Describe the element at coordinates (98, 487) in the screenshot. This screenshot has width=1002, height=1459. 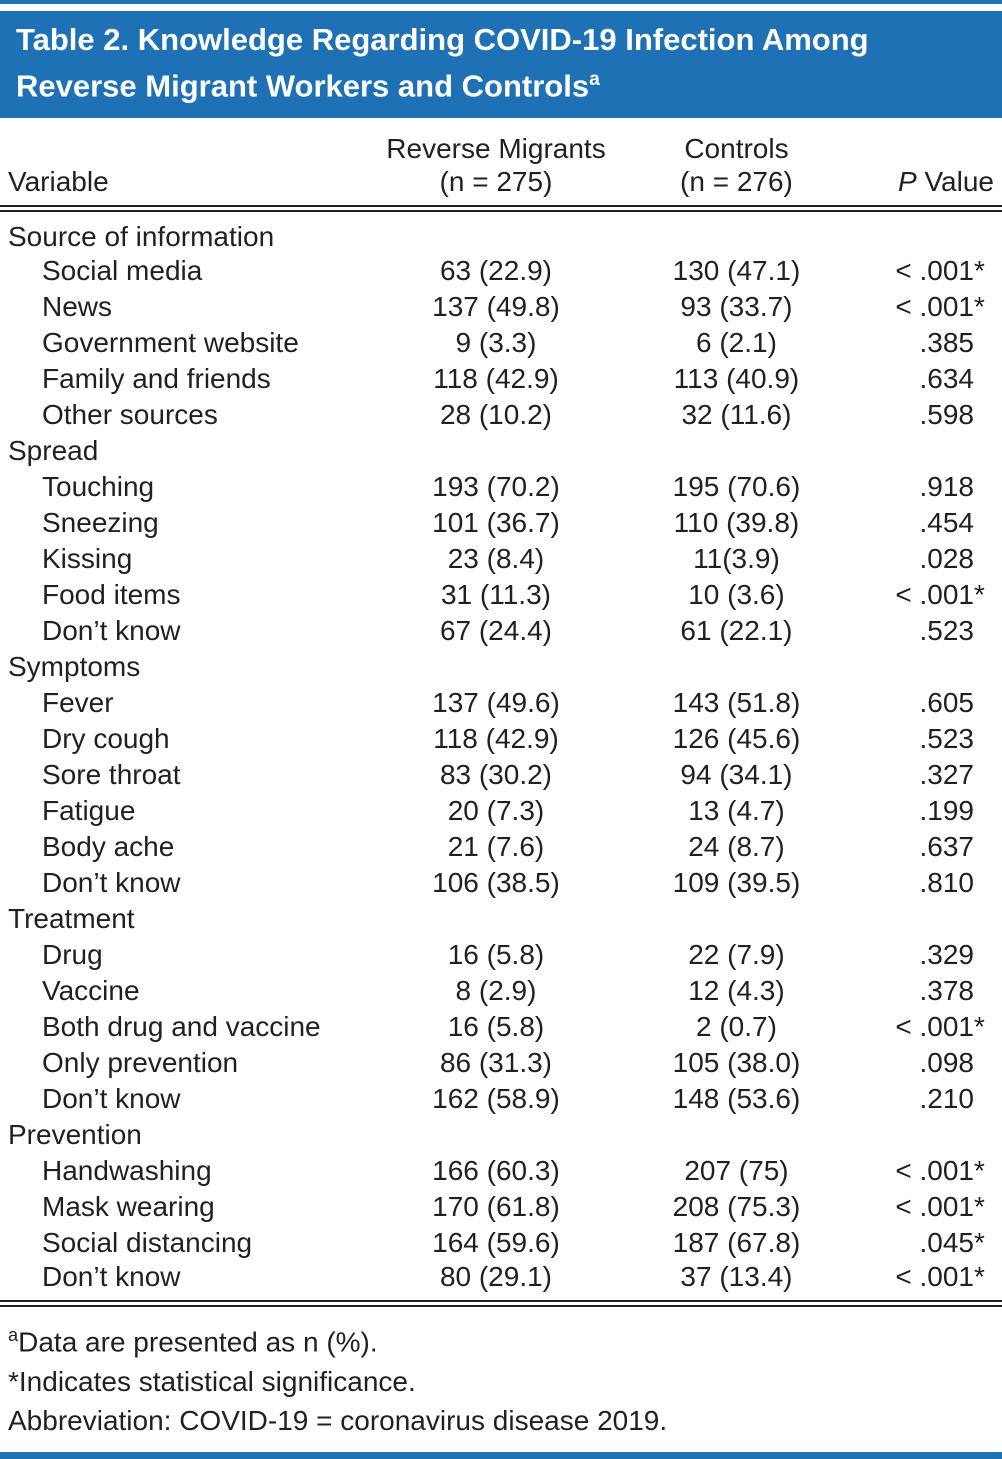
I see `row-label: Touching` at that location.